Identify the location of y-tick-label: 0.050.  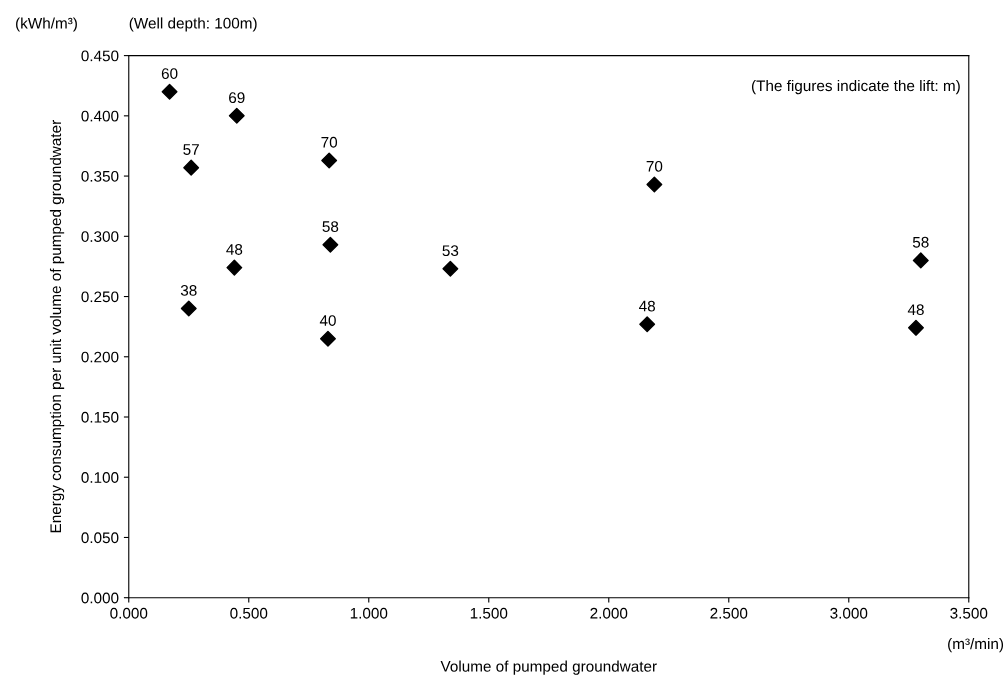
(100, 538).